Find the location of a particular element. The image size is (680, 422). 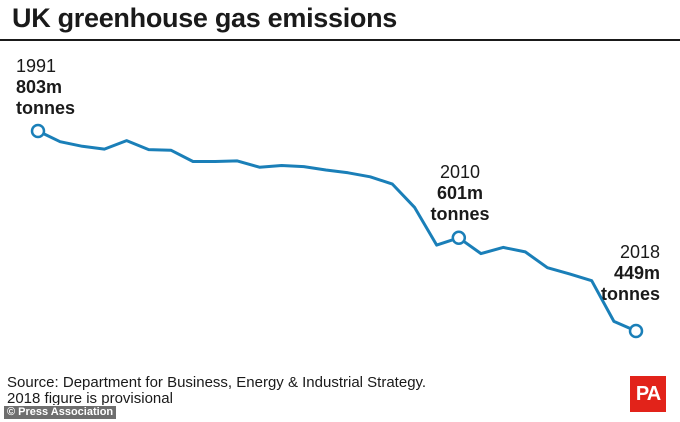

annotation-2010-unit: tonnes is located at coordinates (460, 214).